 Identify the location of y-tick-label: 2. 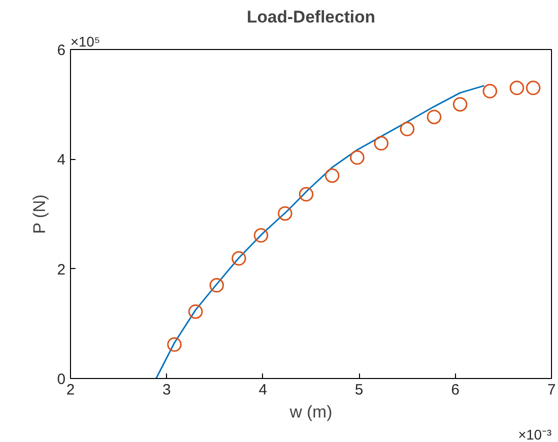
(61, 269).